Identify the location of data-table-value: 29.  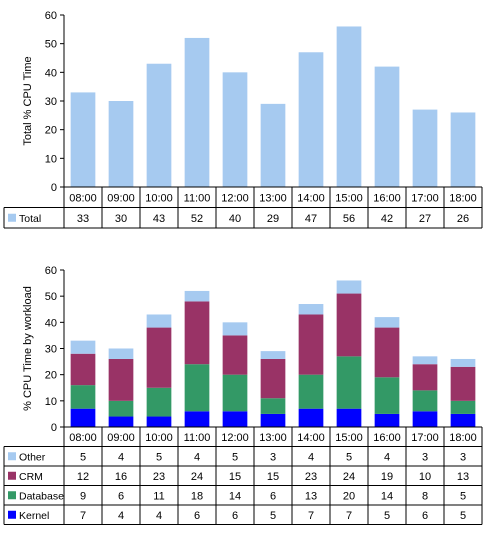
(273, 219).